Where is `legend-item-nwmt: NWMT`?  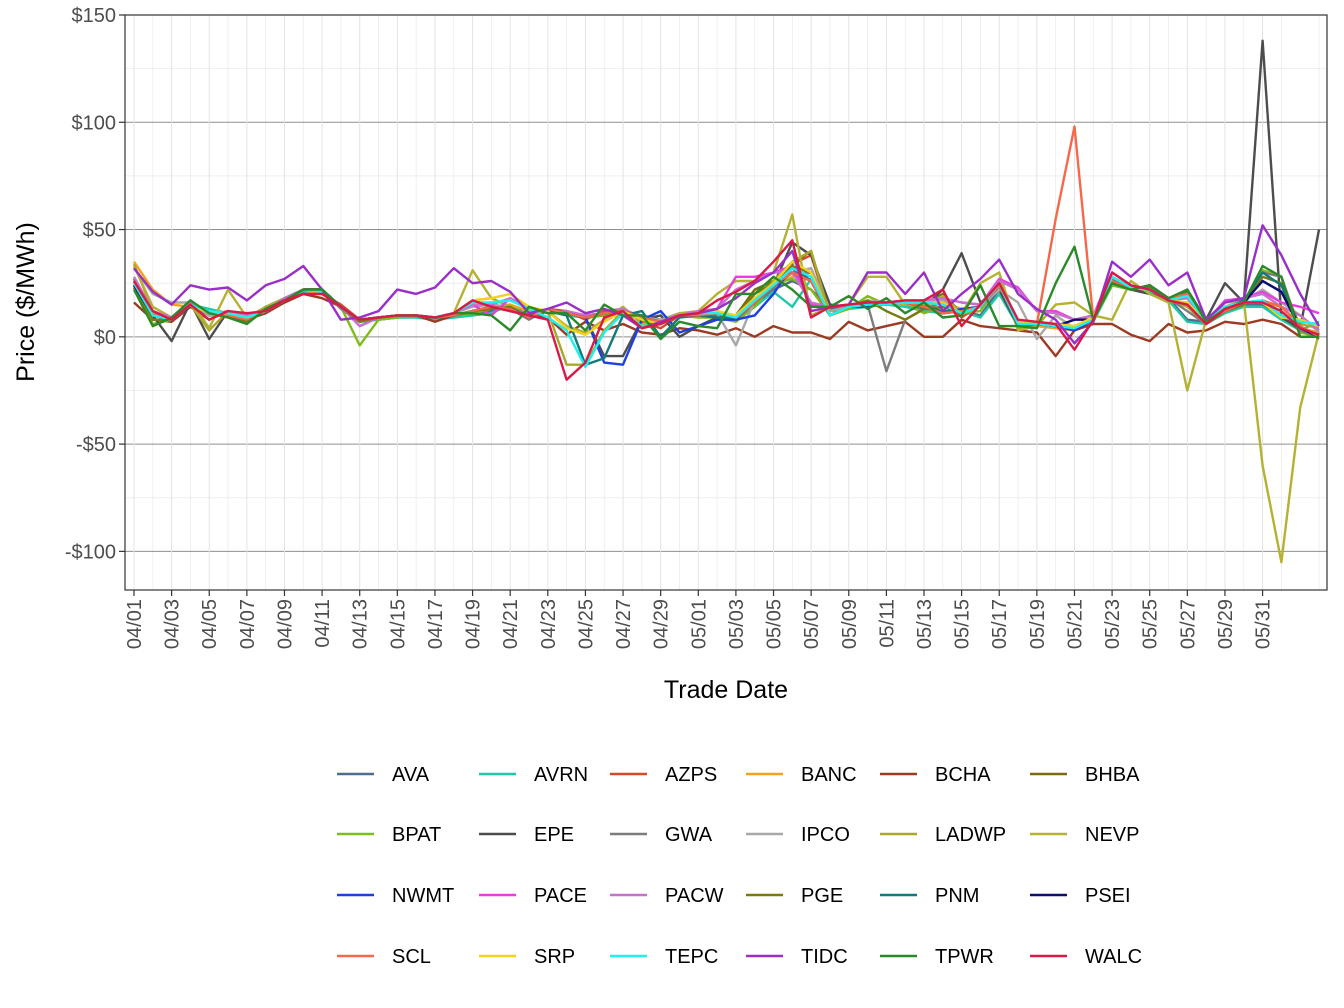
legend-item-nwmt: NWMT is located at coordinates (395, 896).